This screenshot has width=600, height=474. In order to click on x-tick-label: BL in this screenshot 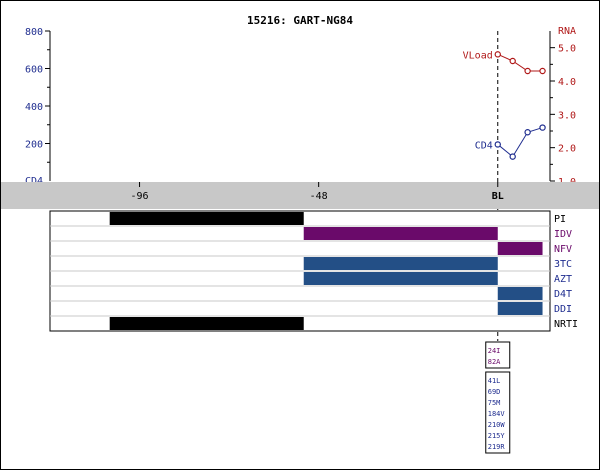, I will do `click(498, 196)`.